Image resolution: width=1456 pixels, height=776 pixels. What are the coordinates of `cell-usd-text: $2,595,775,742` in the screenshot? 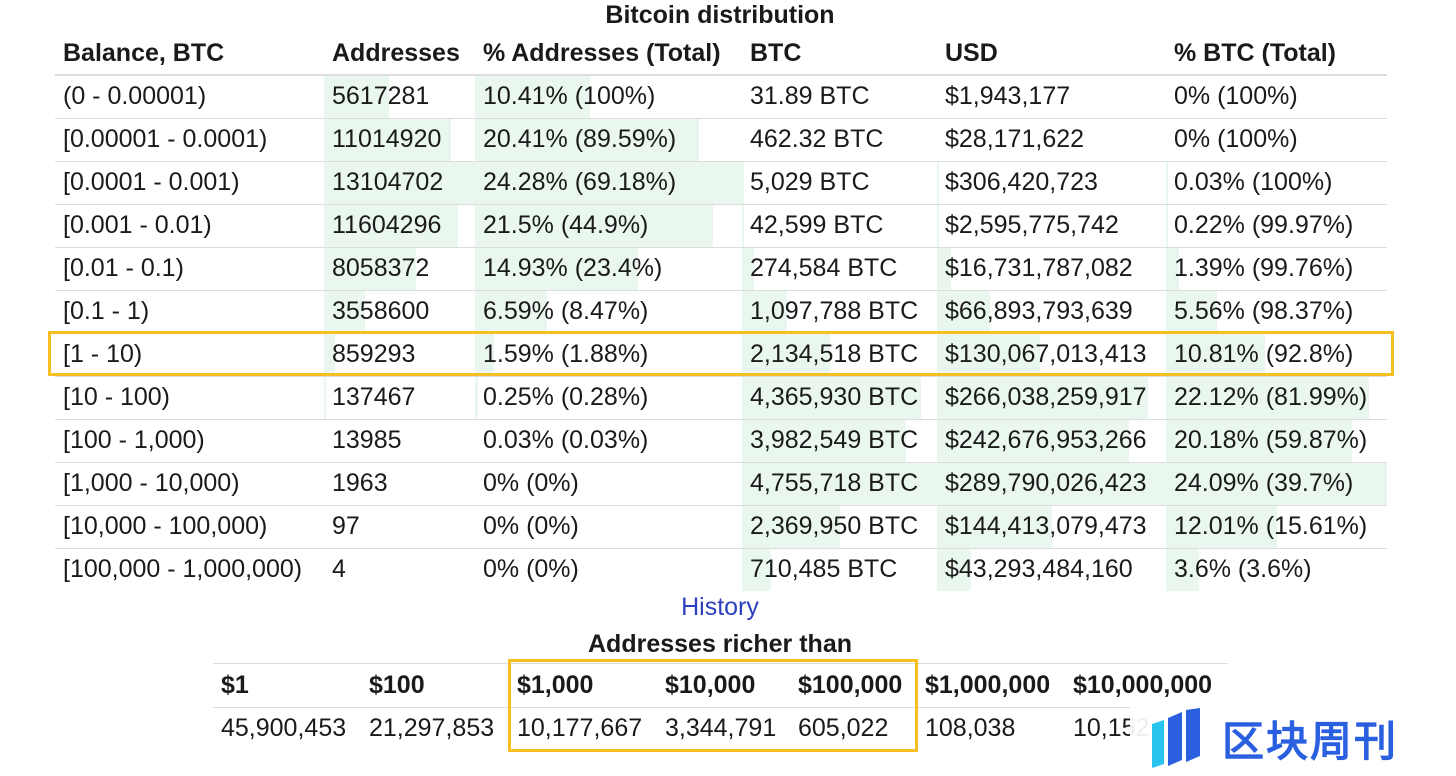 It's located at (1032, 225).